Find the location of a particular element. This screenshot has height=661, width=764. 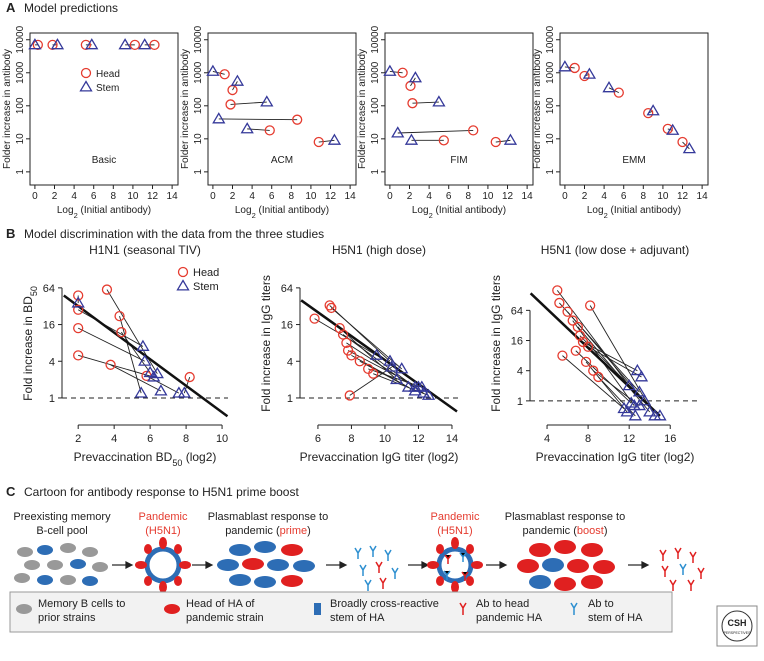

label-part: boost is located at coordinates (590, 531).